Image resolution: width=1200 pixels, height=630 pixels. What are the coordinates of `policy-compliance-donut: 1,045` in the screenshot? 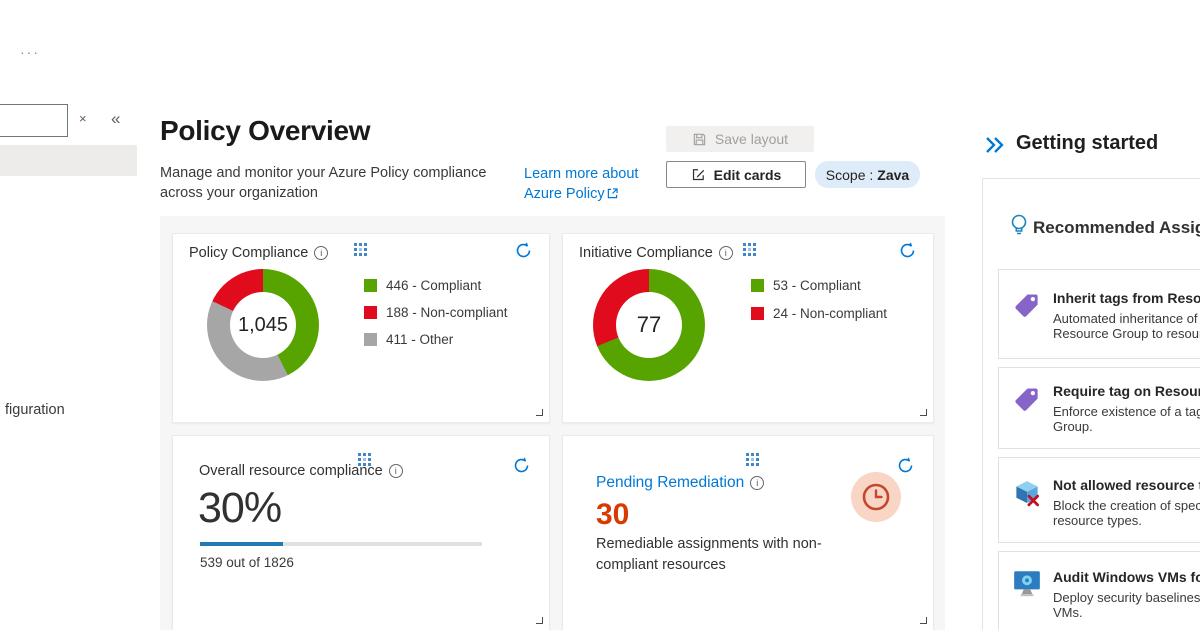 It's located at (263, 325).